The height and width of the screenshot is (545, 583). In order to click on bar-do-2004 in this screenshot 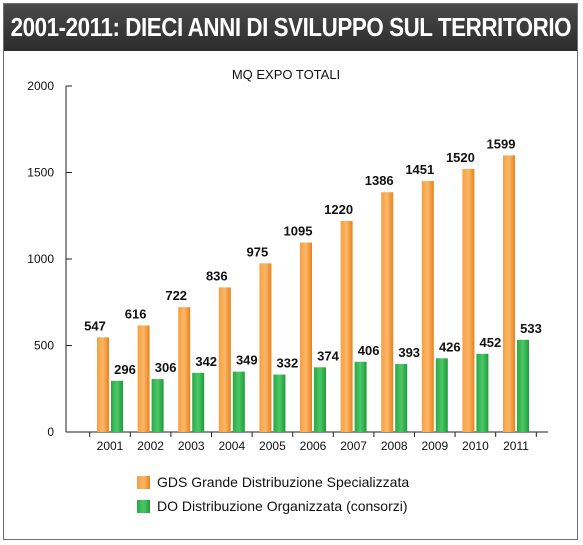, I will do `click(238, 401)`.